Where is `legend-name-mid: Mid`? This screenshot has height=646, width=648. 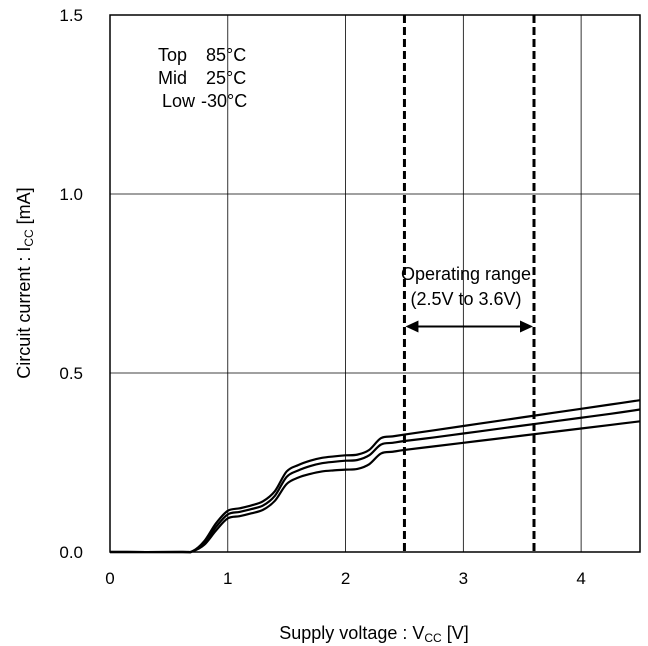 legend-name-mid: Mid is located at coordinates (172, 78).